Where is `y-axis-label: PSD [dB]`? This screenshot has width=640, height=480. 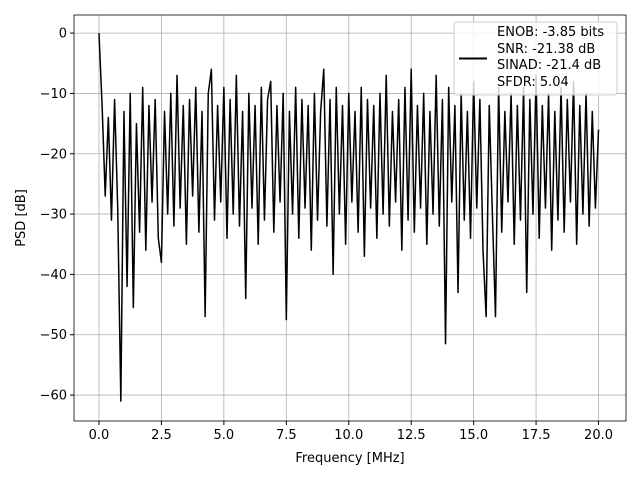 y-axis-label: PSD [dB] is located at coordinates (21, 218).